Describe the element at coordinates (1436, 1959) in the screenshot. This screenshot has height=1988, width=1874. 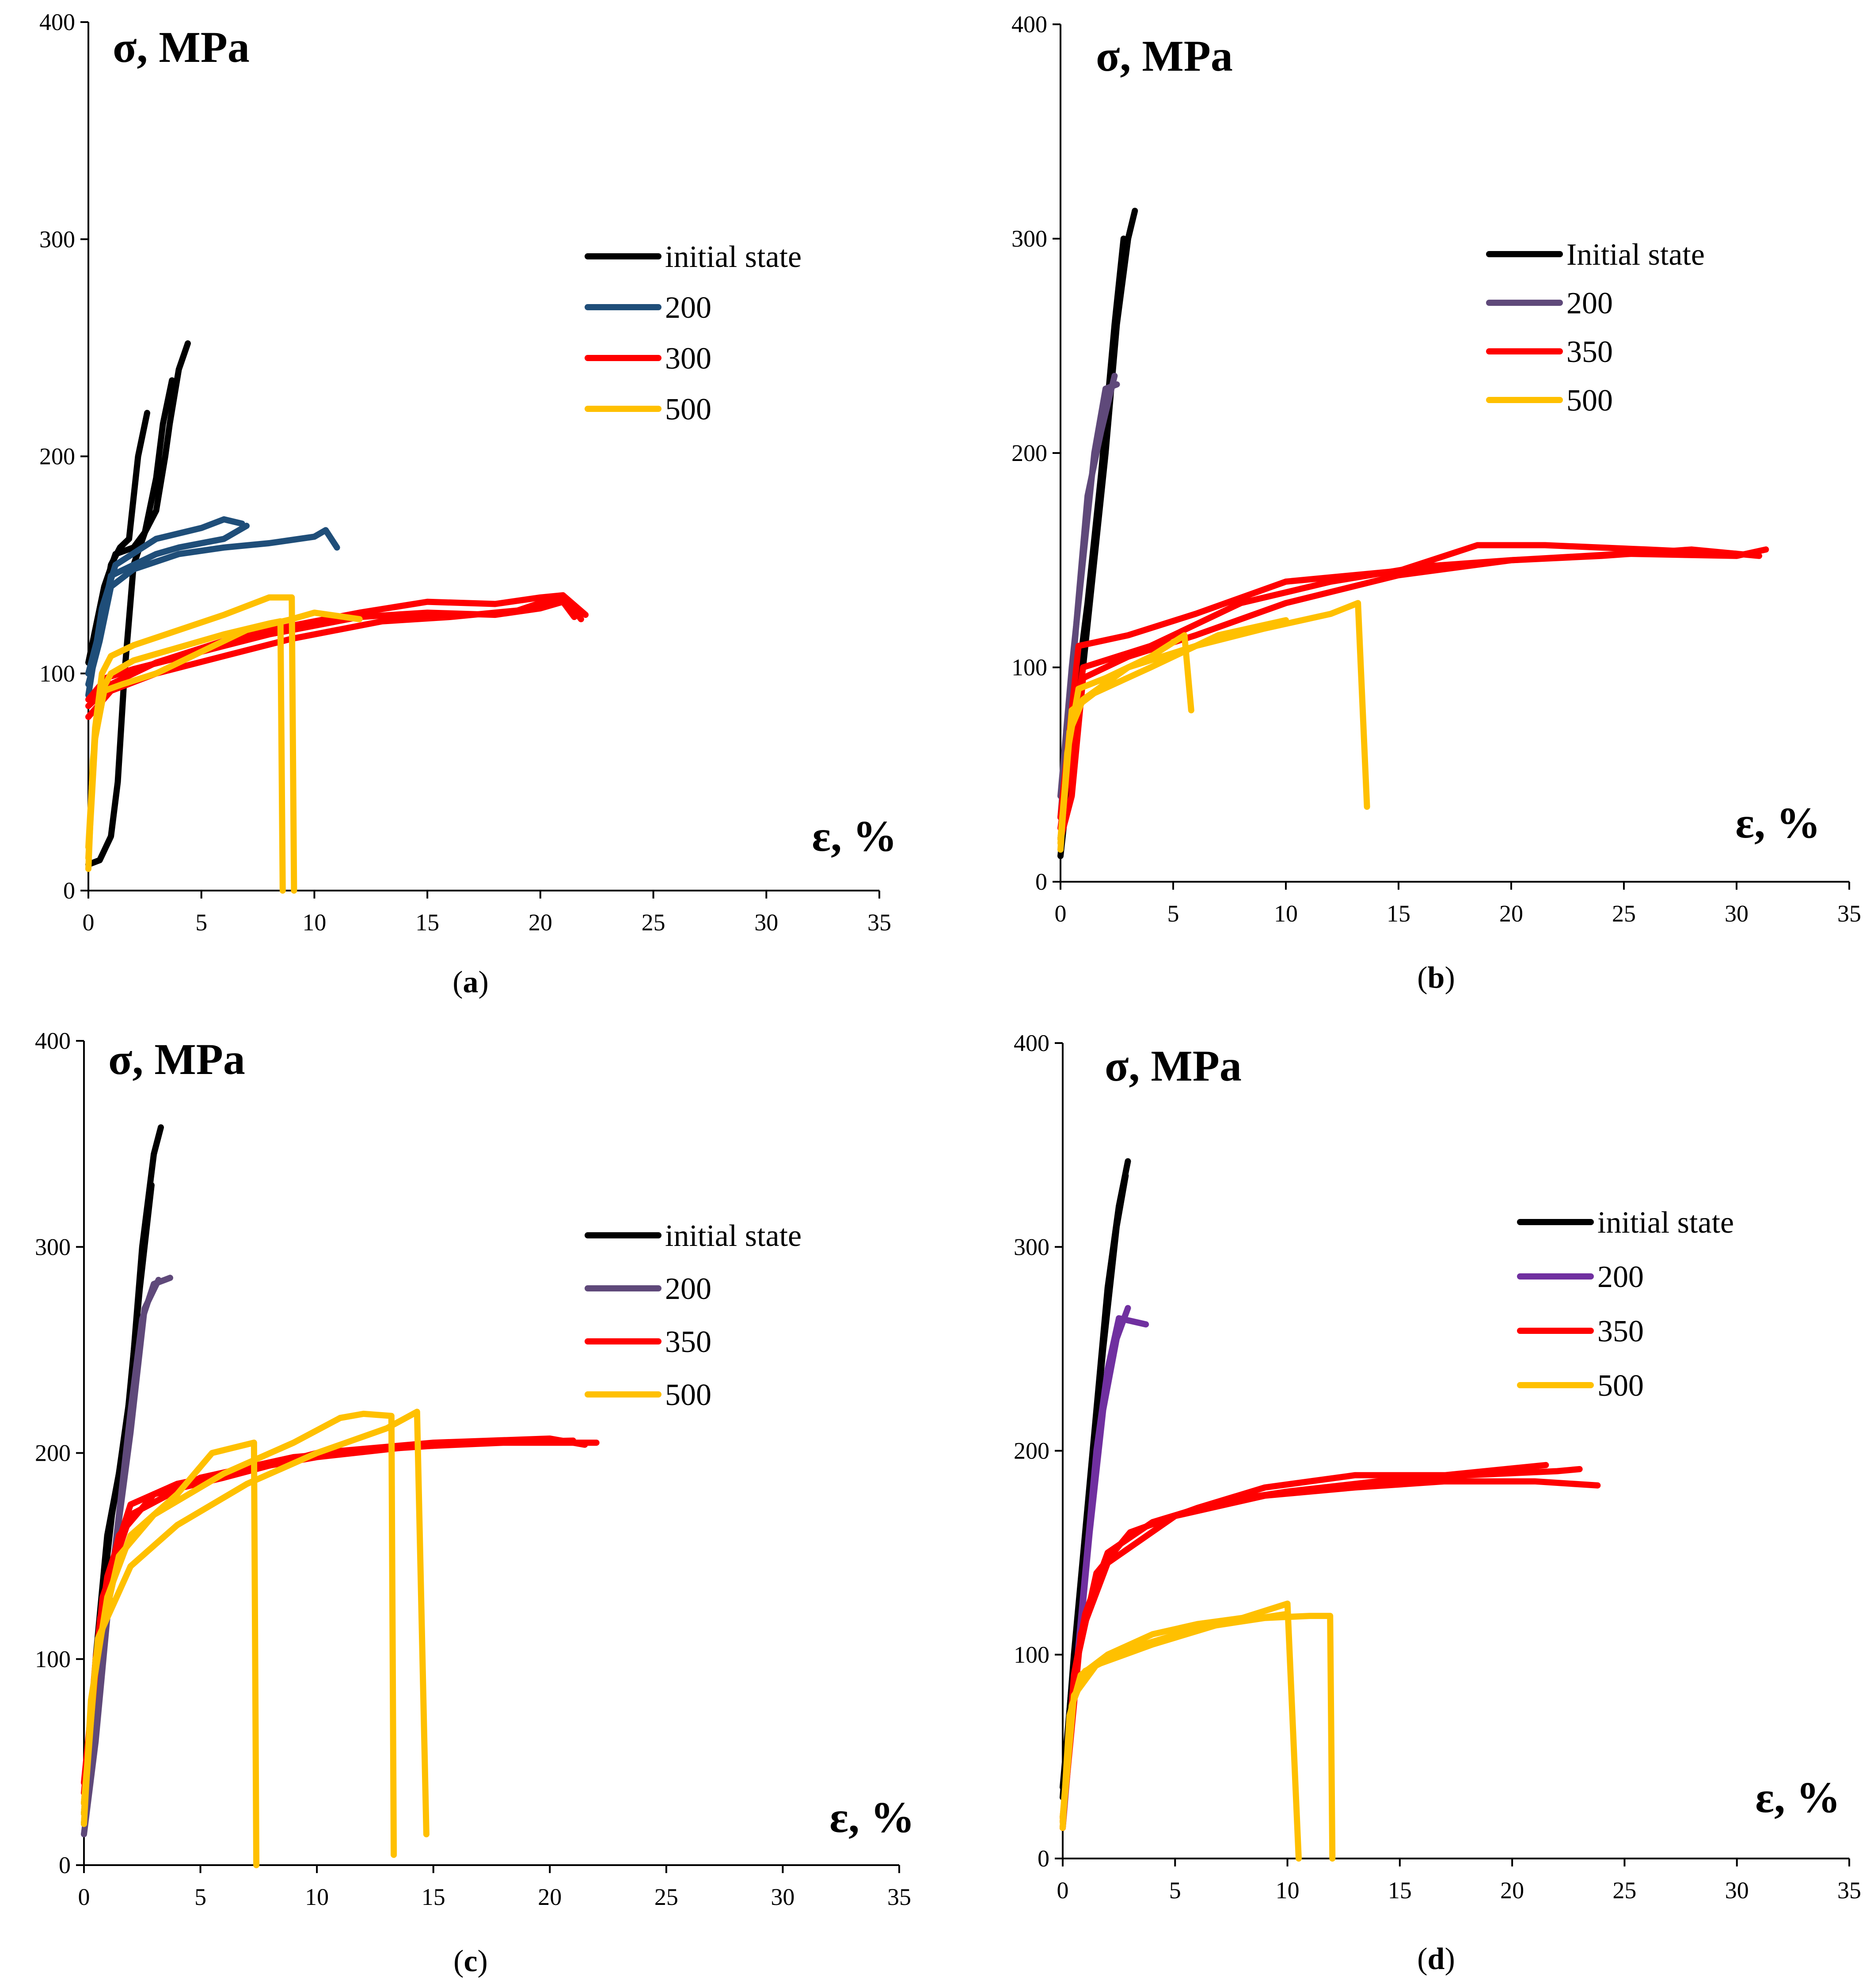
I see `panel-caption: (d)` at that location.